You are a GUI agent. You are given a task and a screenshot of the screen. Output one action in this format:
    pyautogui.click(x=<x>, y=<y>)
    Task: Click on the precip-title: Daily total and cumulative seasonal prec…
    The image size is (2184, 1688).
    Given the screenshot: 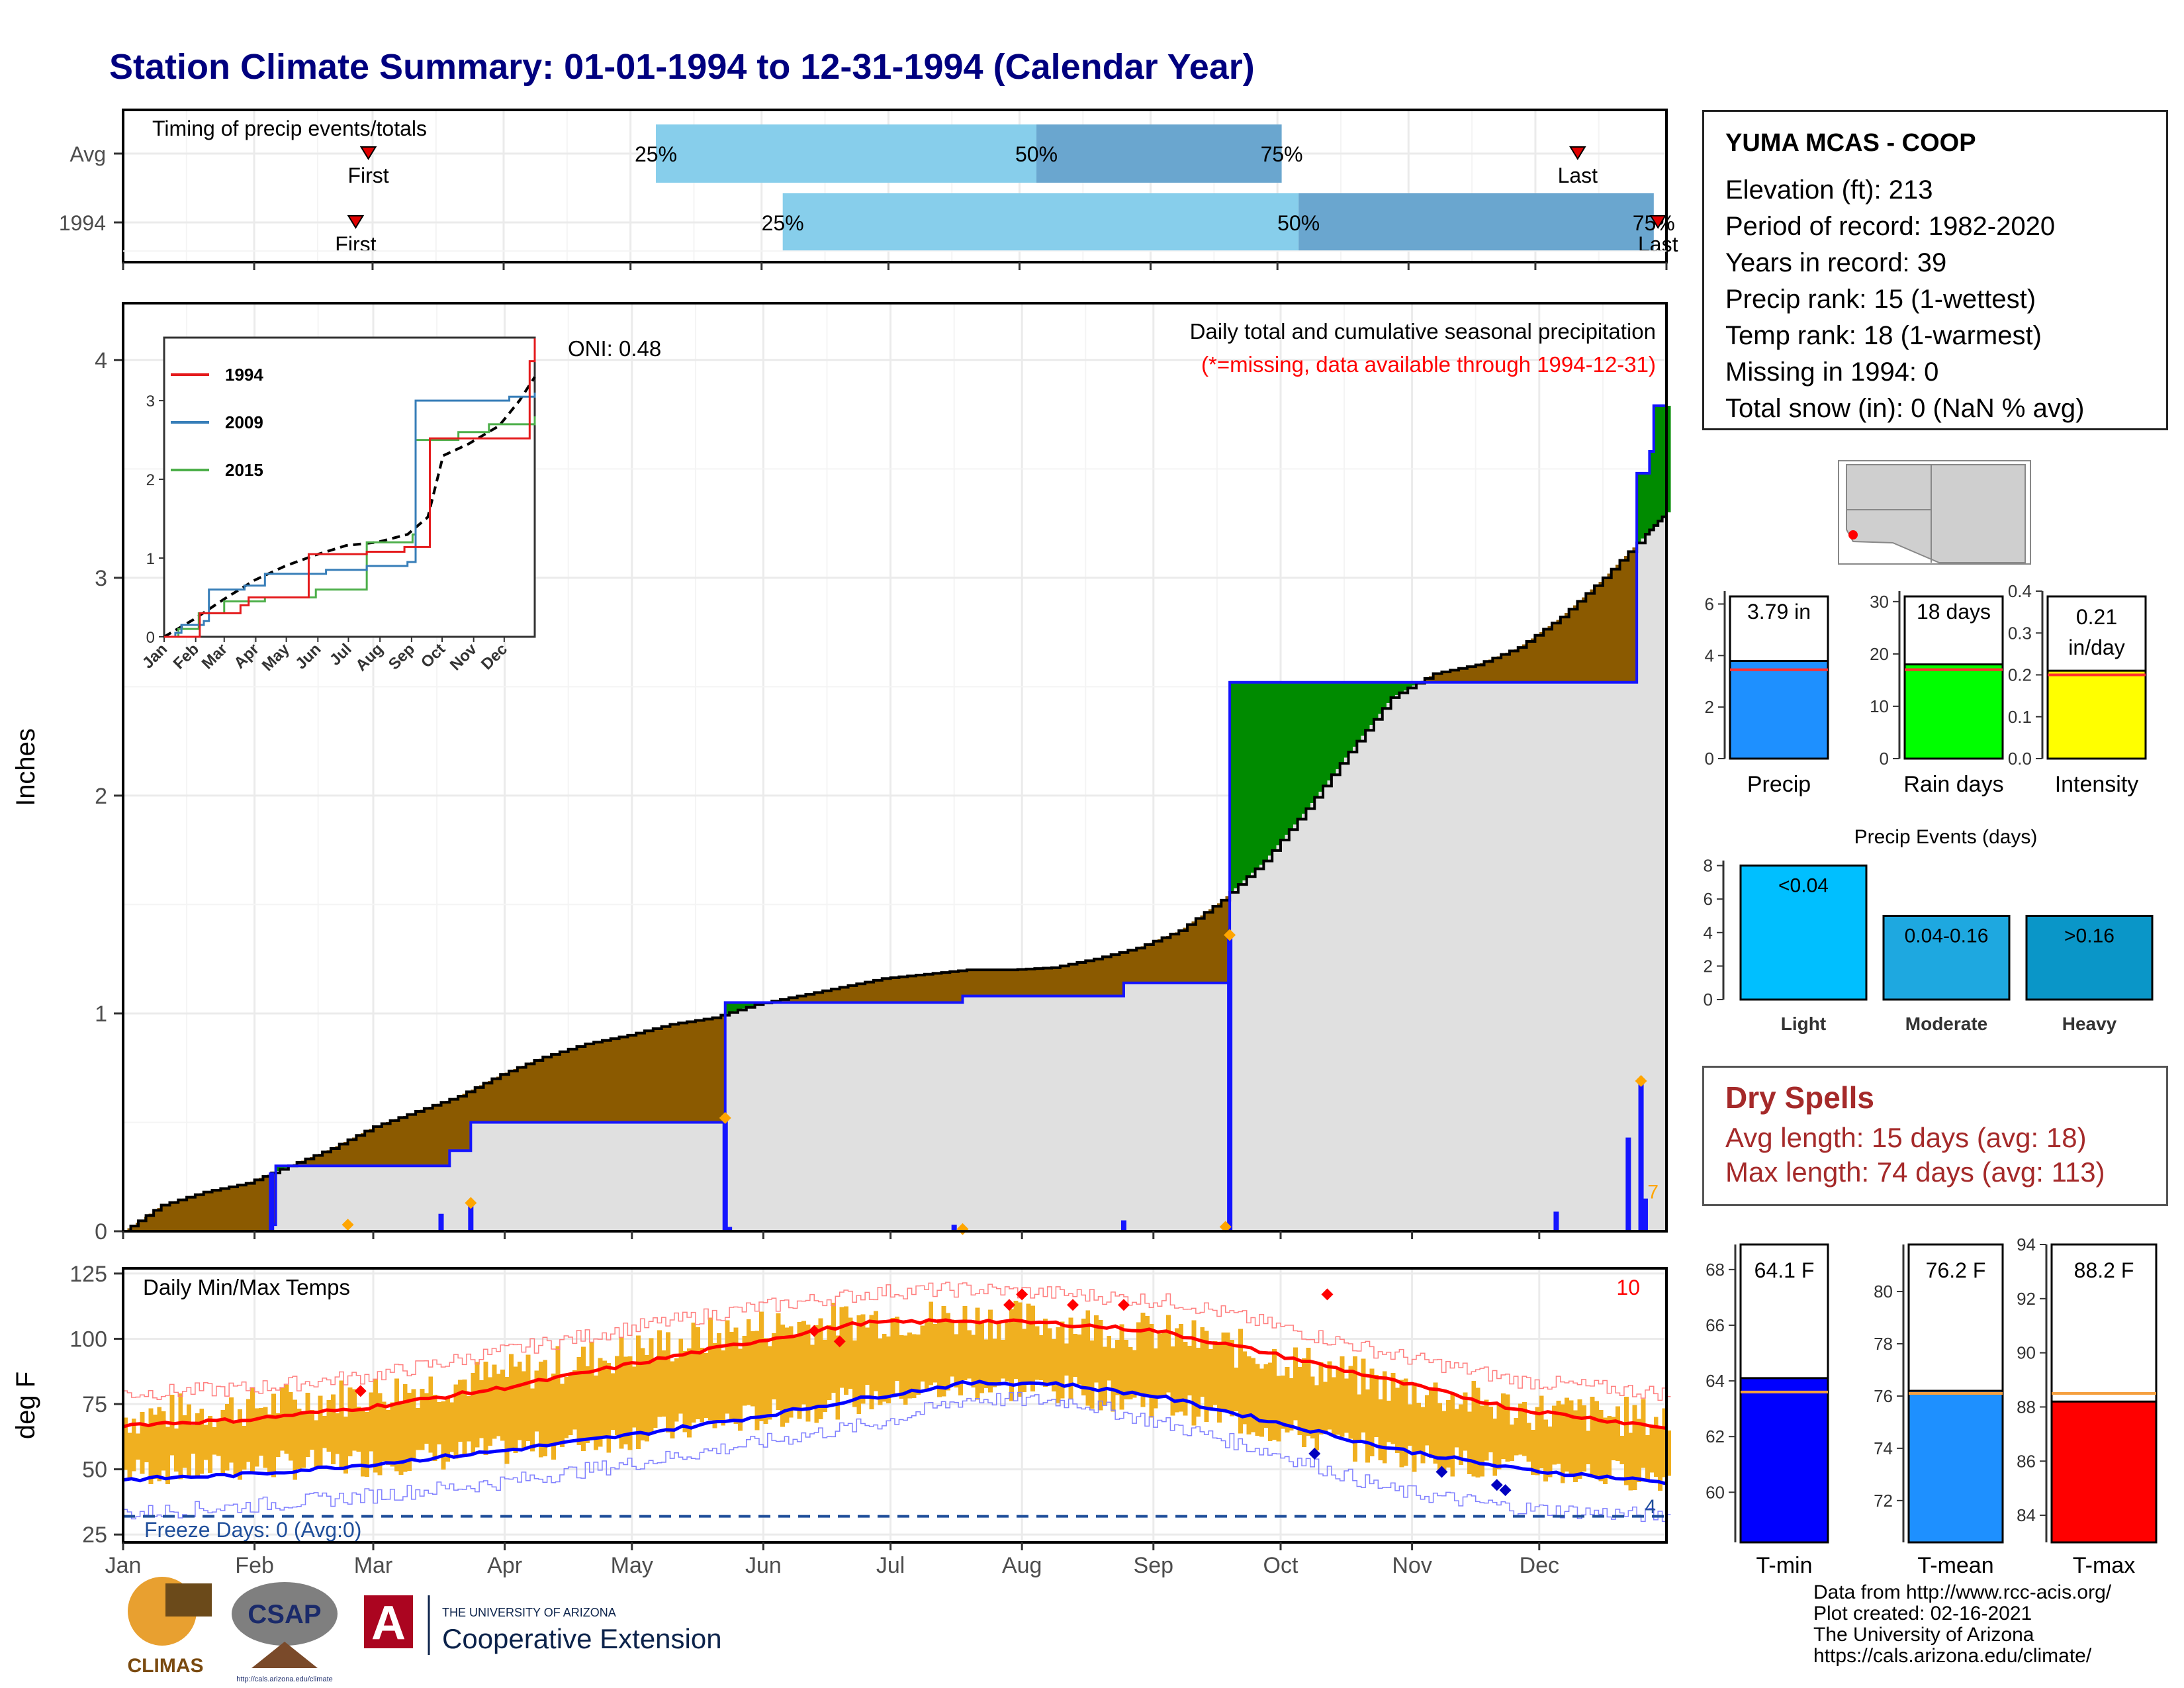 What is the action you would take?
    pyautogui.click(x=1423, y=331)
    